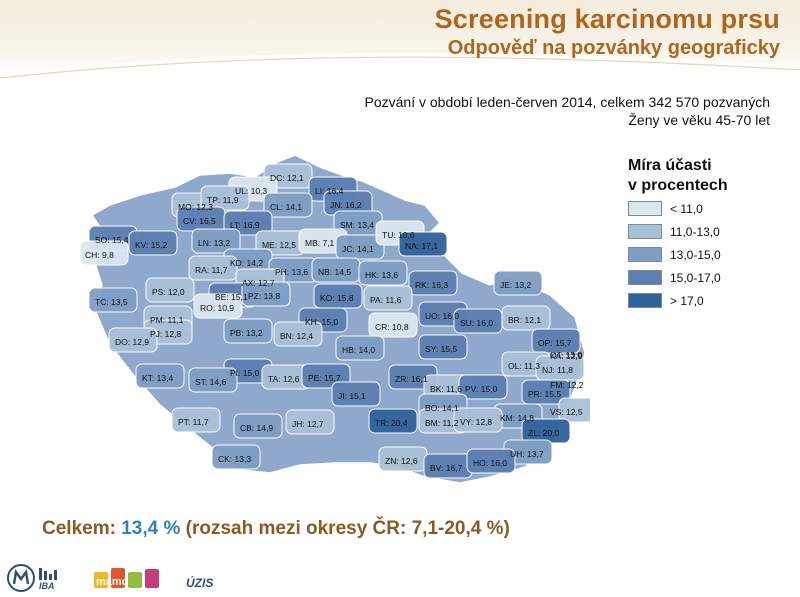  Describe the element at coordinates (324, 378) in the screenshot. I see `district-label: PE: 15,7` at that location.